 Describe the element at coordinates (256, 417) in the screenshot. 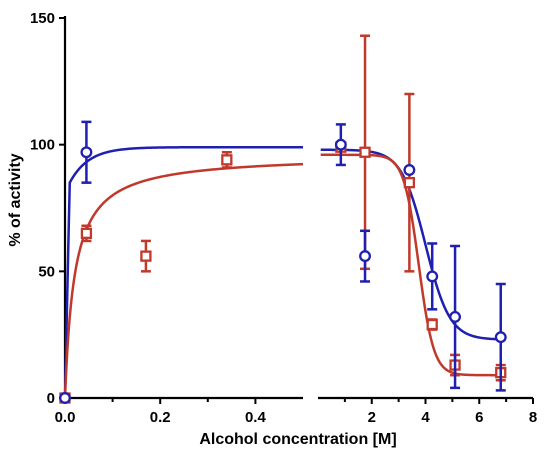

I see `x-tick-label: 0.4` at that location.